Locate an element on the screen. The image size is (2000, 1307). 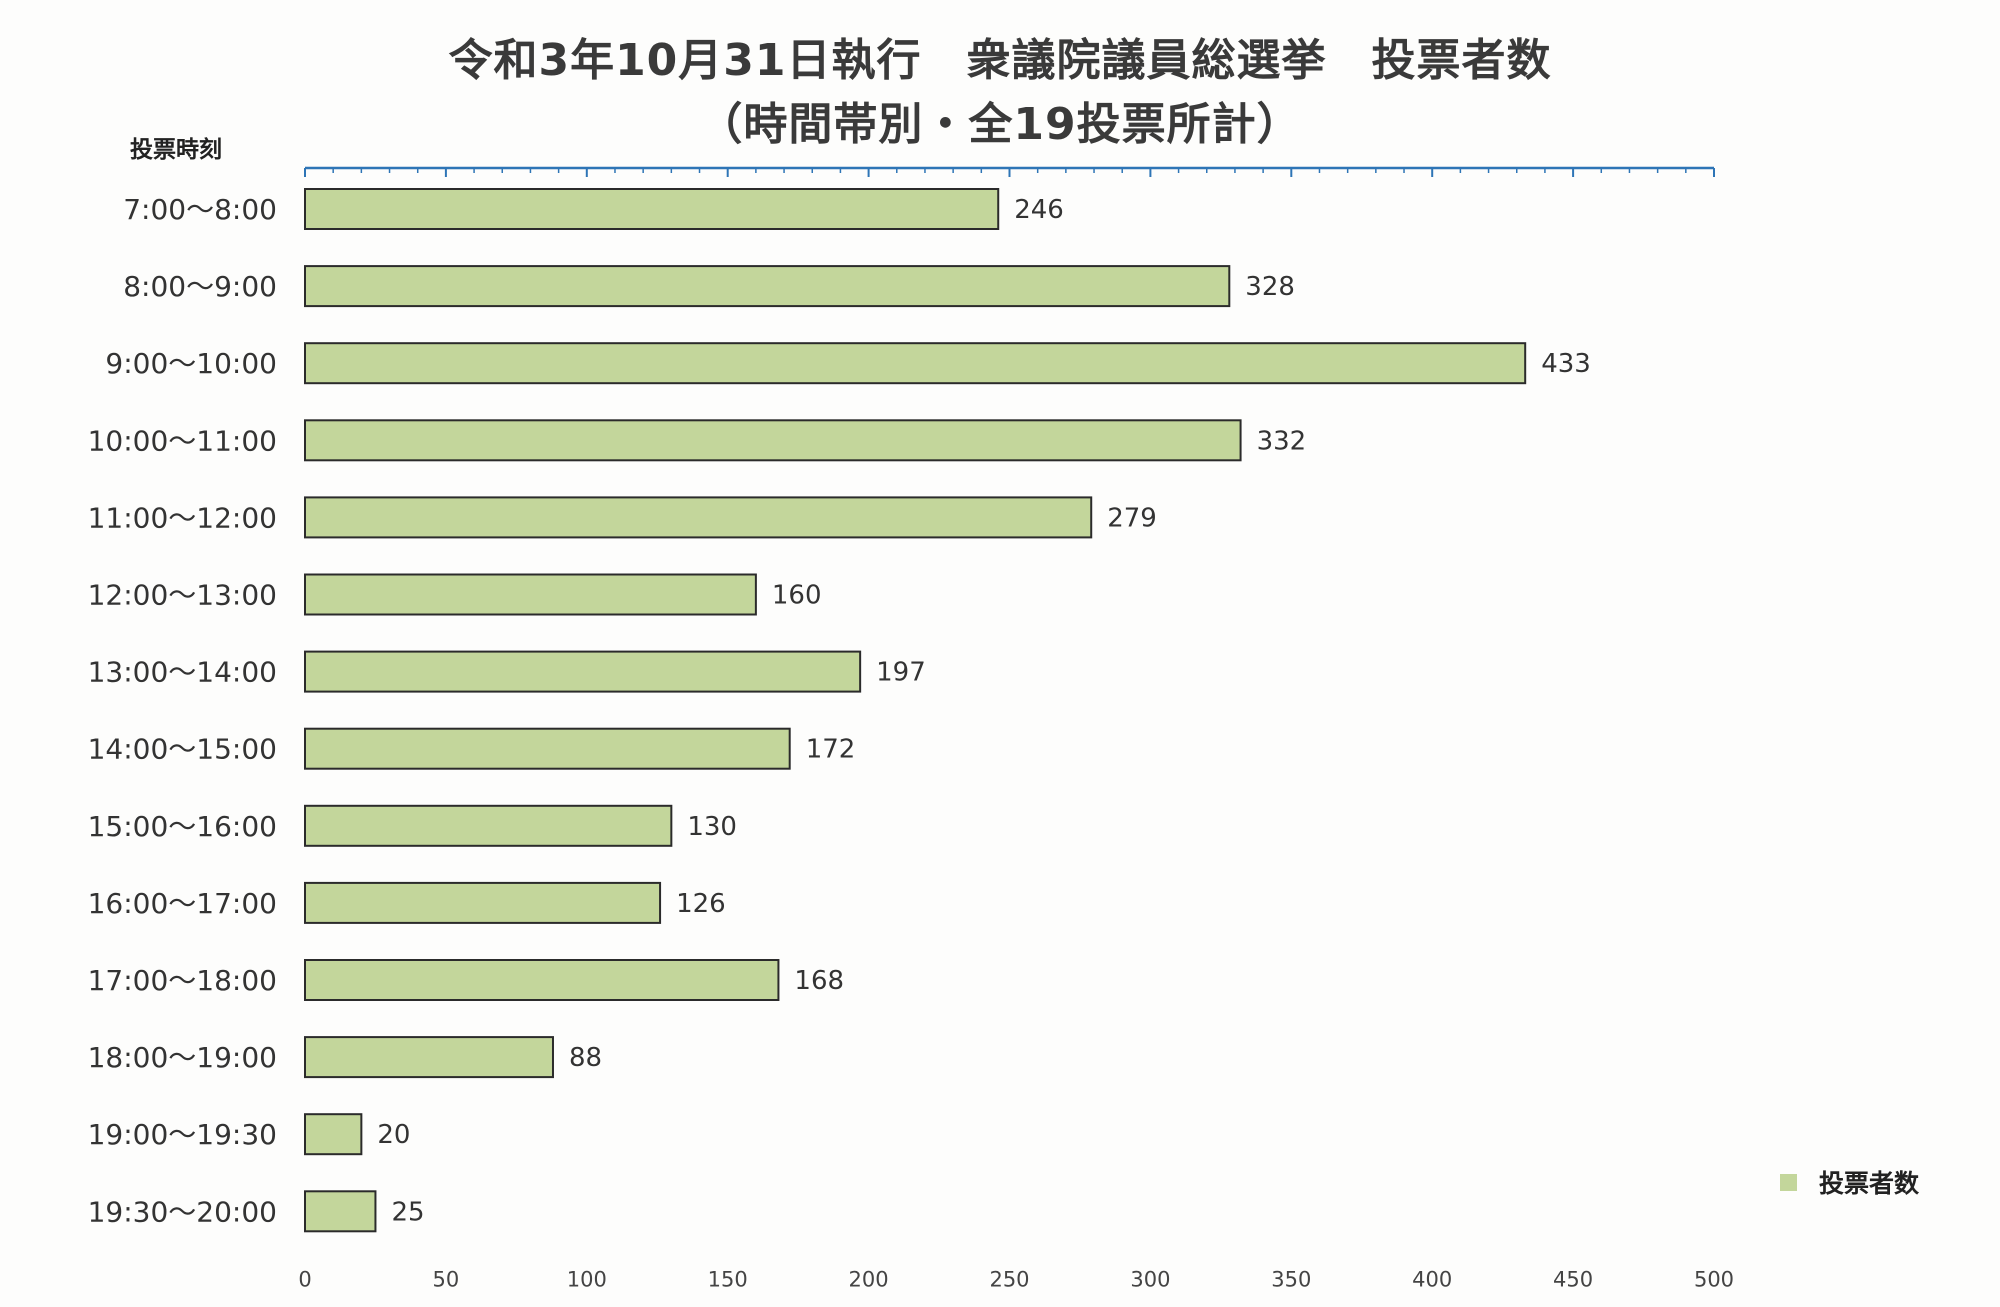
category-label: 16:00～17:00 is located at coordinates (182, 903).